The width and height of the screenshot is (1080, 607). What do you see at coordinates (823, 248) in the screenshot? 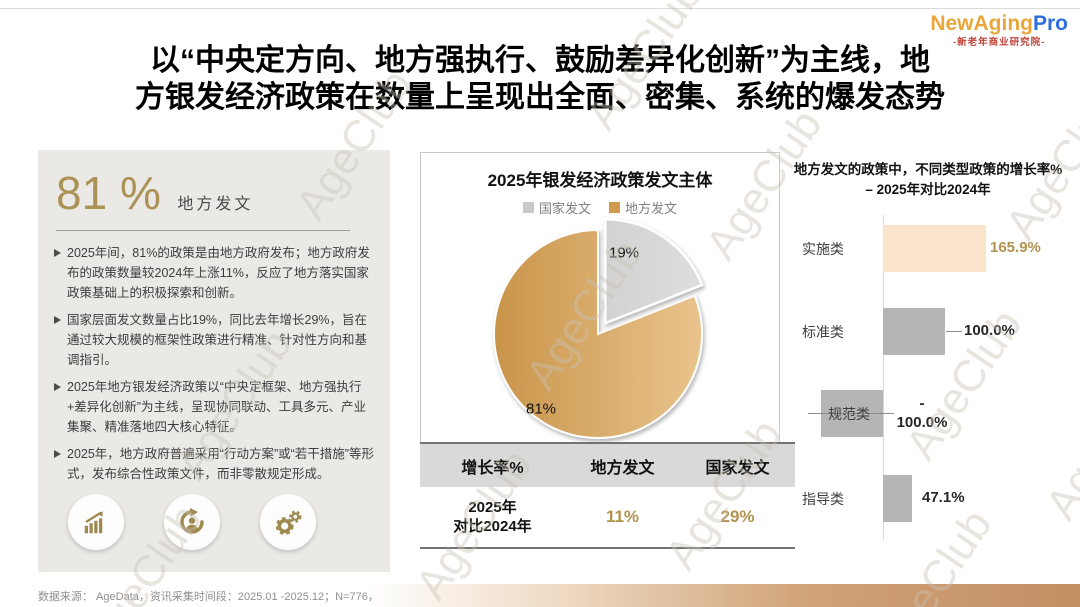
I see `category-label: 实施类` at bounding box center [823, 248].